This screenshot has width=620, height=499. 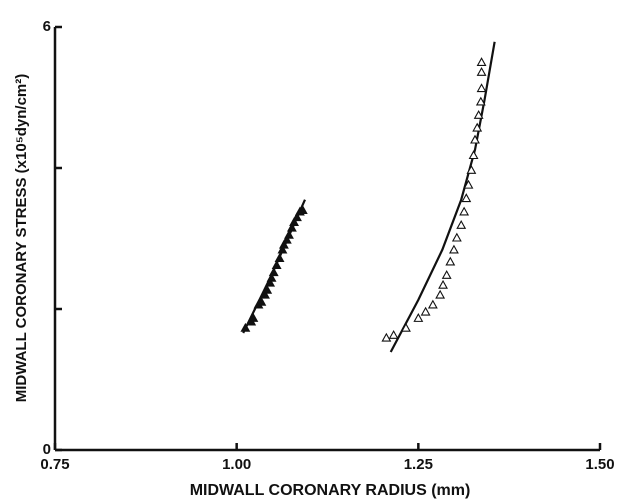 What do you see at coordinates (47, 26) in the screenshot?
I see `y-tick-label: 6` at bounding box center [47, 26].